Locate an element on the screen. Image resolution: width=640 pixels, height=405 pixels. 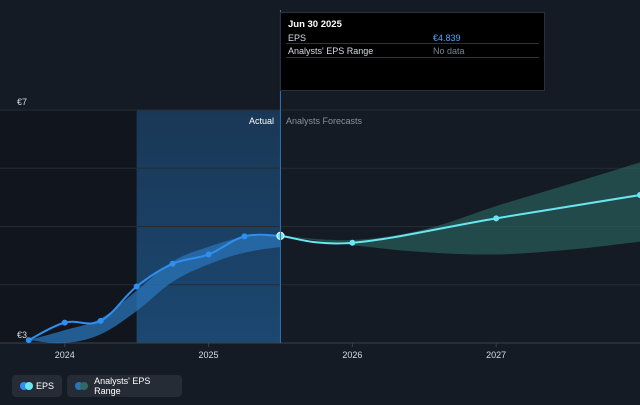
x-tick-label: 2026 is located at coordinates (352, 355).